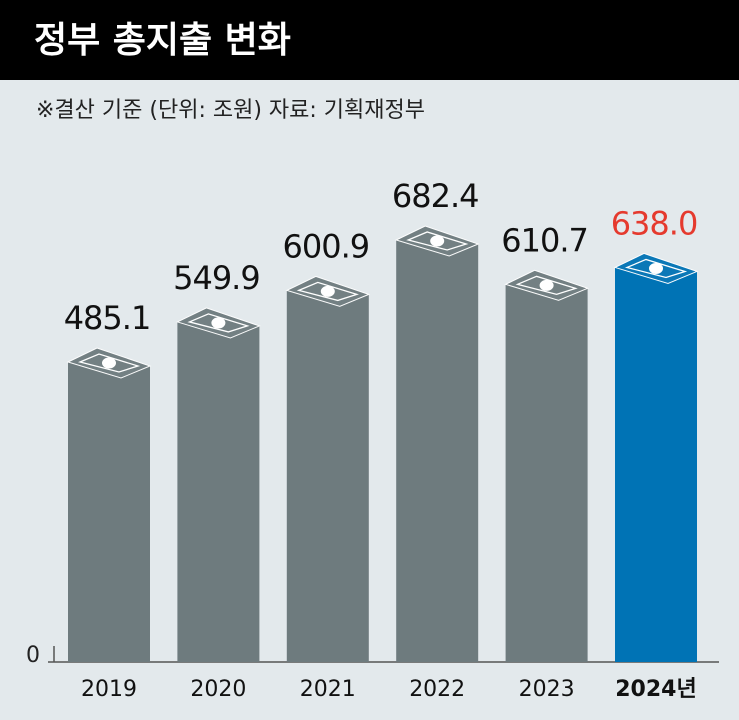  Describe the element at coordinates (654, 223) in the screenshot. I see `value-label: 638.0` at that location.